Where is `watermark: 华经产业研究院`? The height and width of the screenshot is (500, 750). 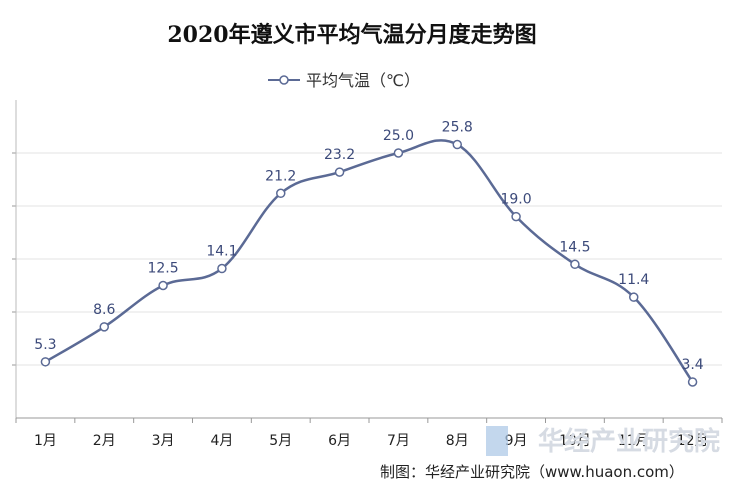 watermark: 华经产业研究院 is located at coordinates (603, 441).